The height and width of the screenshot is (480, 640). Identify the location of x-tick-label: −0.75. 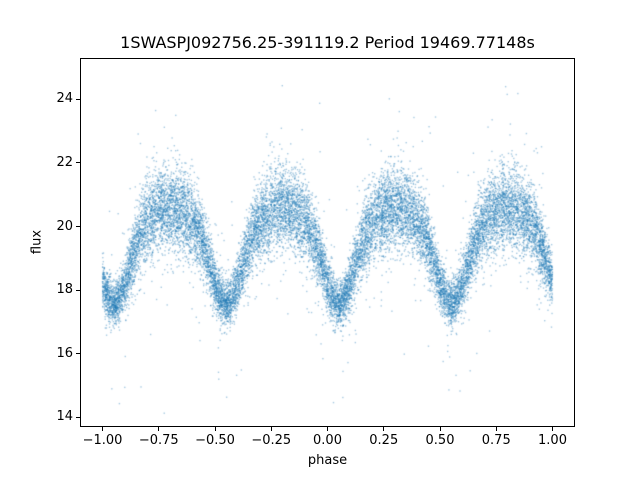
(158, 440).